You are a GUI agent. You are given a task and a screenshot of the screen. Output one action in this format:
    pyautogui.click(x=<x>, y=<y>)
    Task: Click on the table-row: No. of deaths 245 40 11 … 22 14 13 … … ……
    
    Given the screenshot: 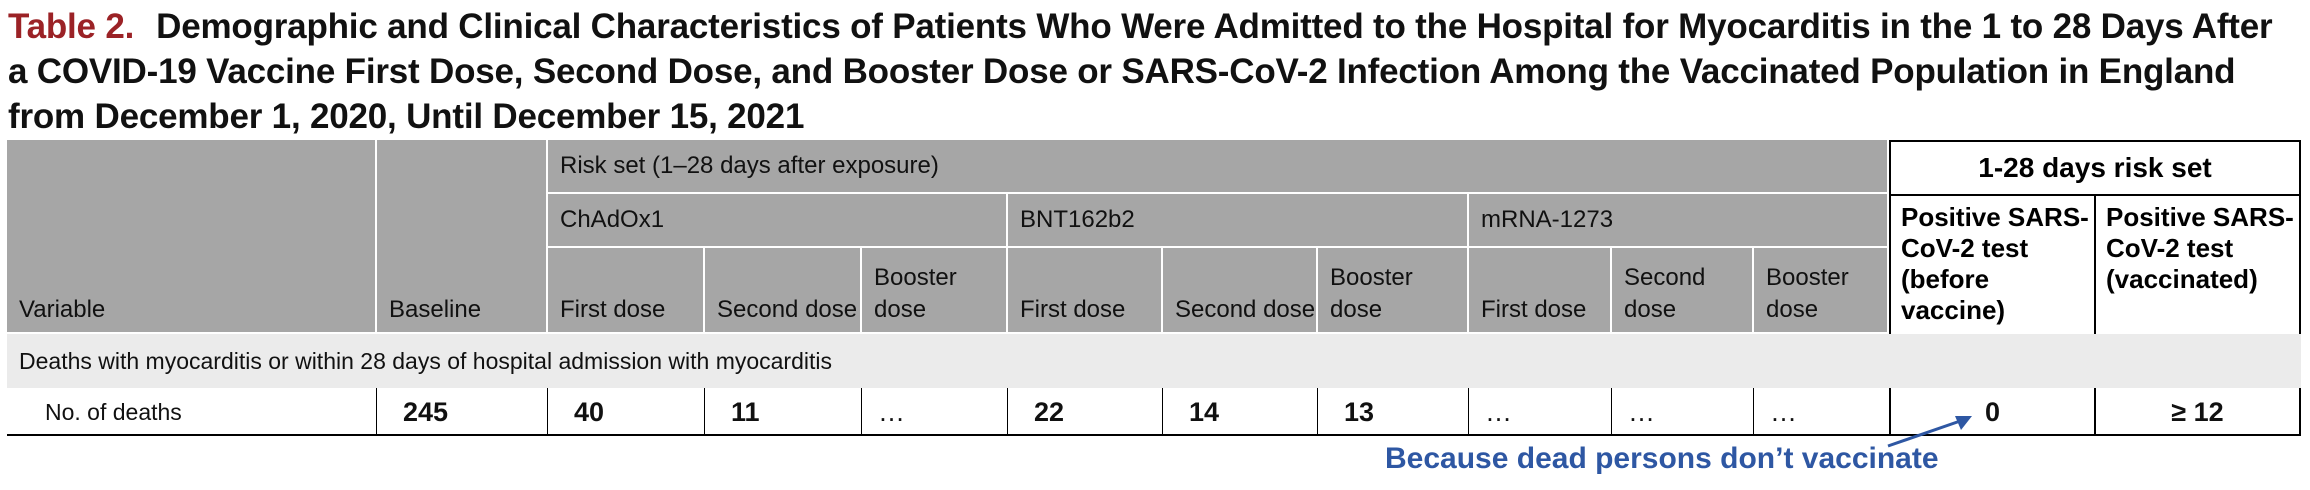 What is the action you would take?
    pyautogui.click(x=1154, y=412)
    